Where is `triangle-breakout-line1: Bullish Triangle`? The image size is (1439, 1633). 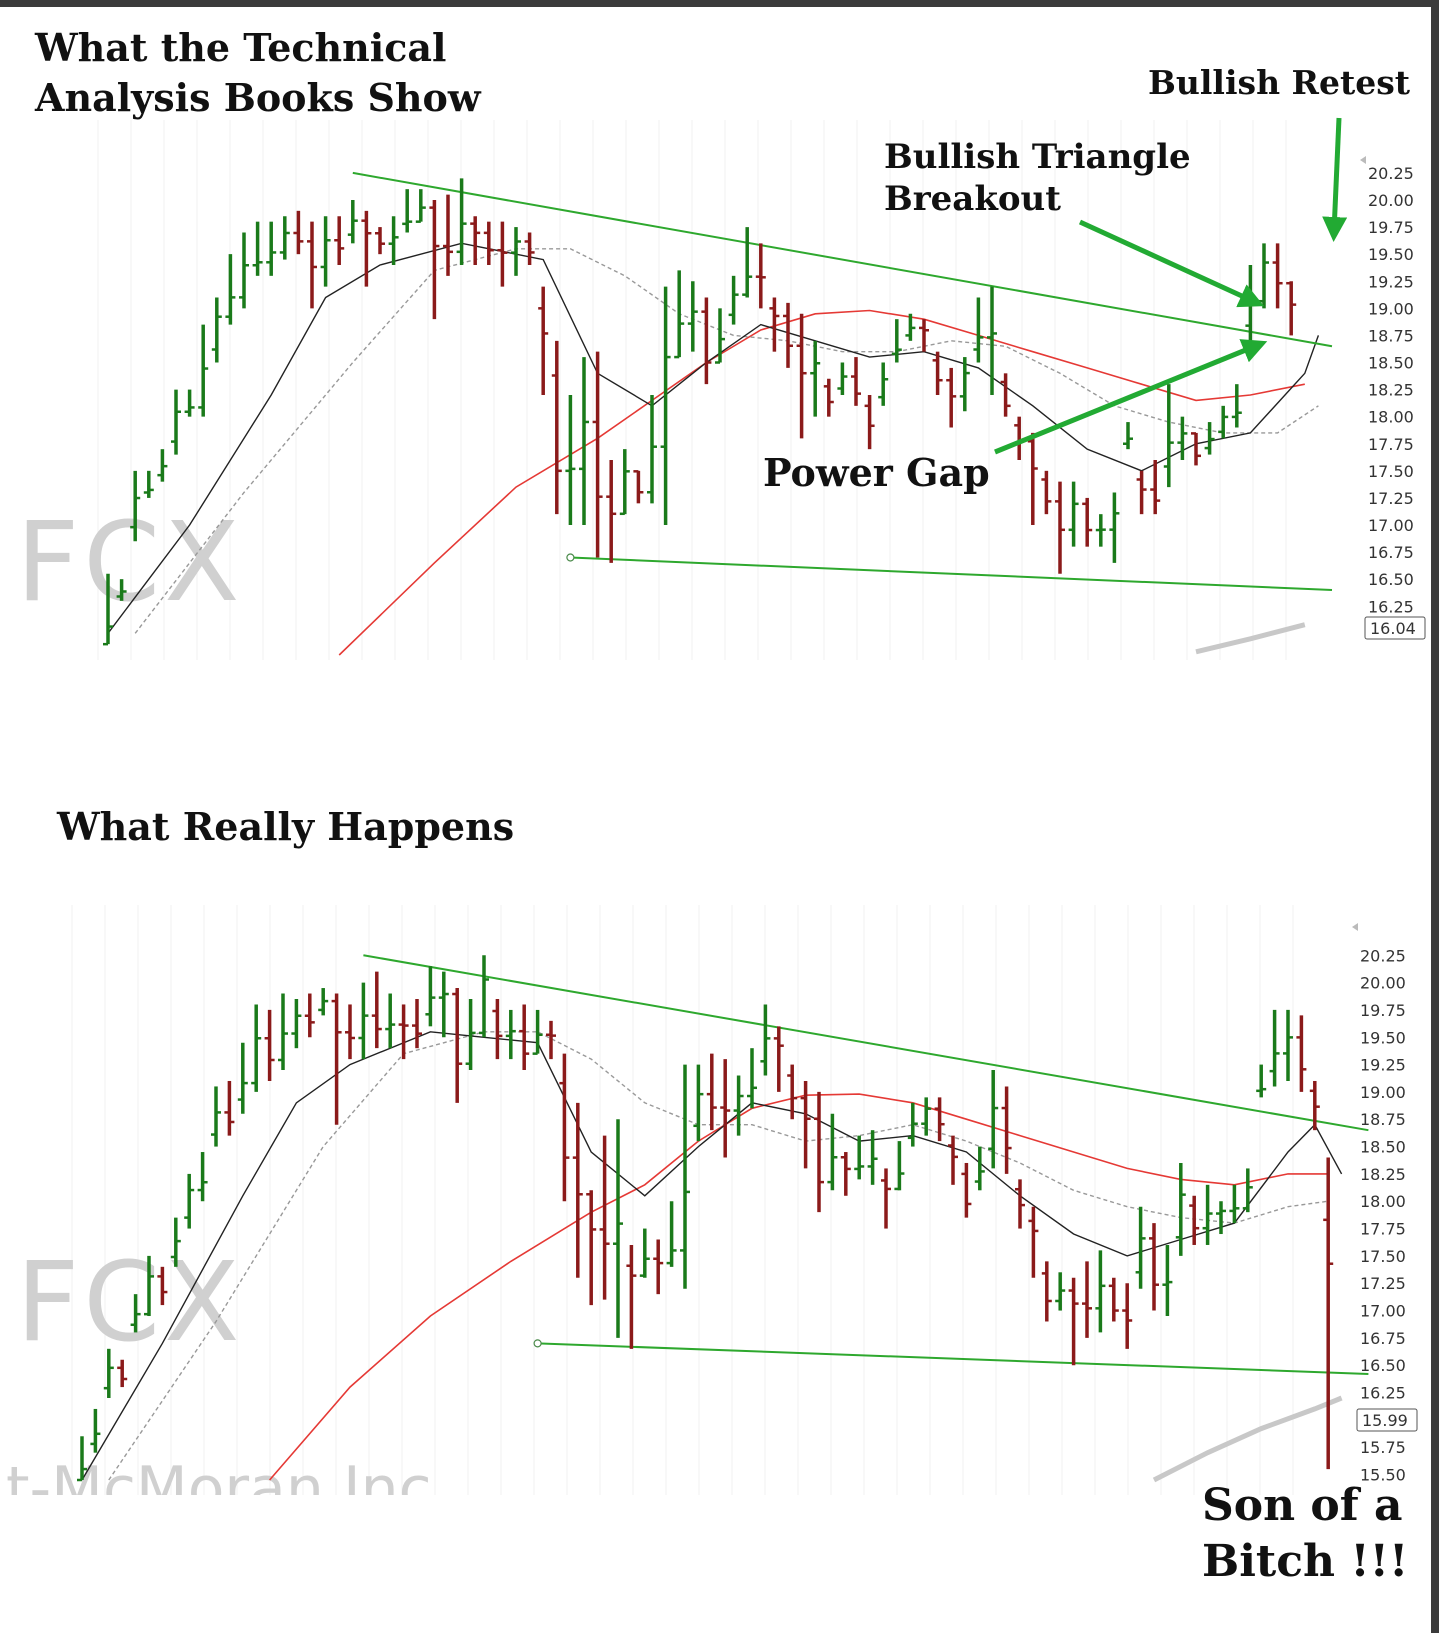 triangle-breakout-line1: Bullish Triangle is located at coordinates (1037, 157).